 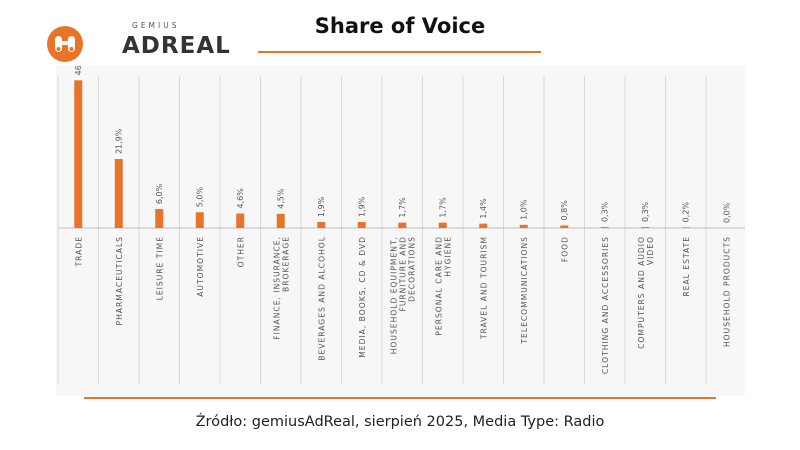 What do you see at coordinates (524, 209) in the screenshot?
I see `data-label: 1,0%` at bounding box center [524, 209].